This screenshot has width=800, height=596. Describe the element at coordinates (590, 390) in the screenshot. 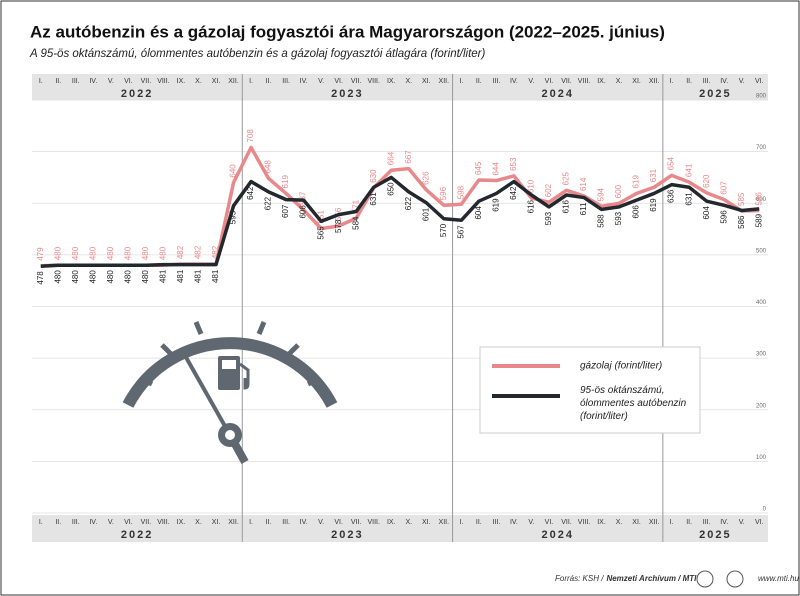

I see `legend-box` at that location.